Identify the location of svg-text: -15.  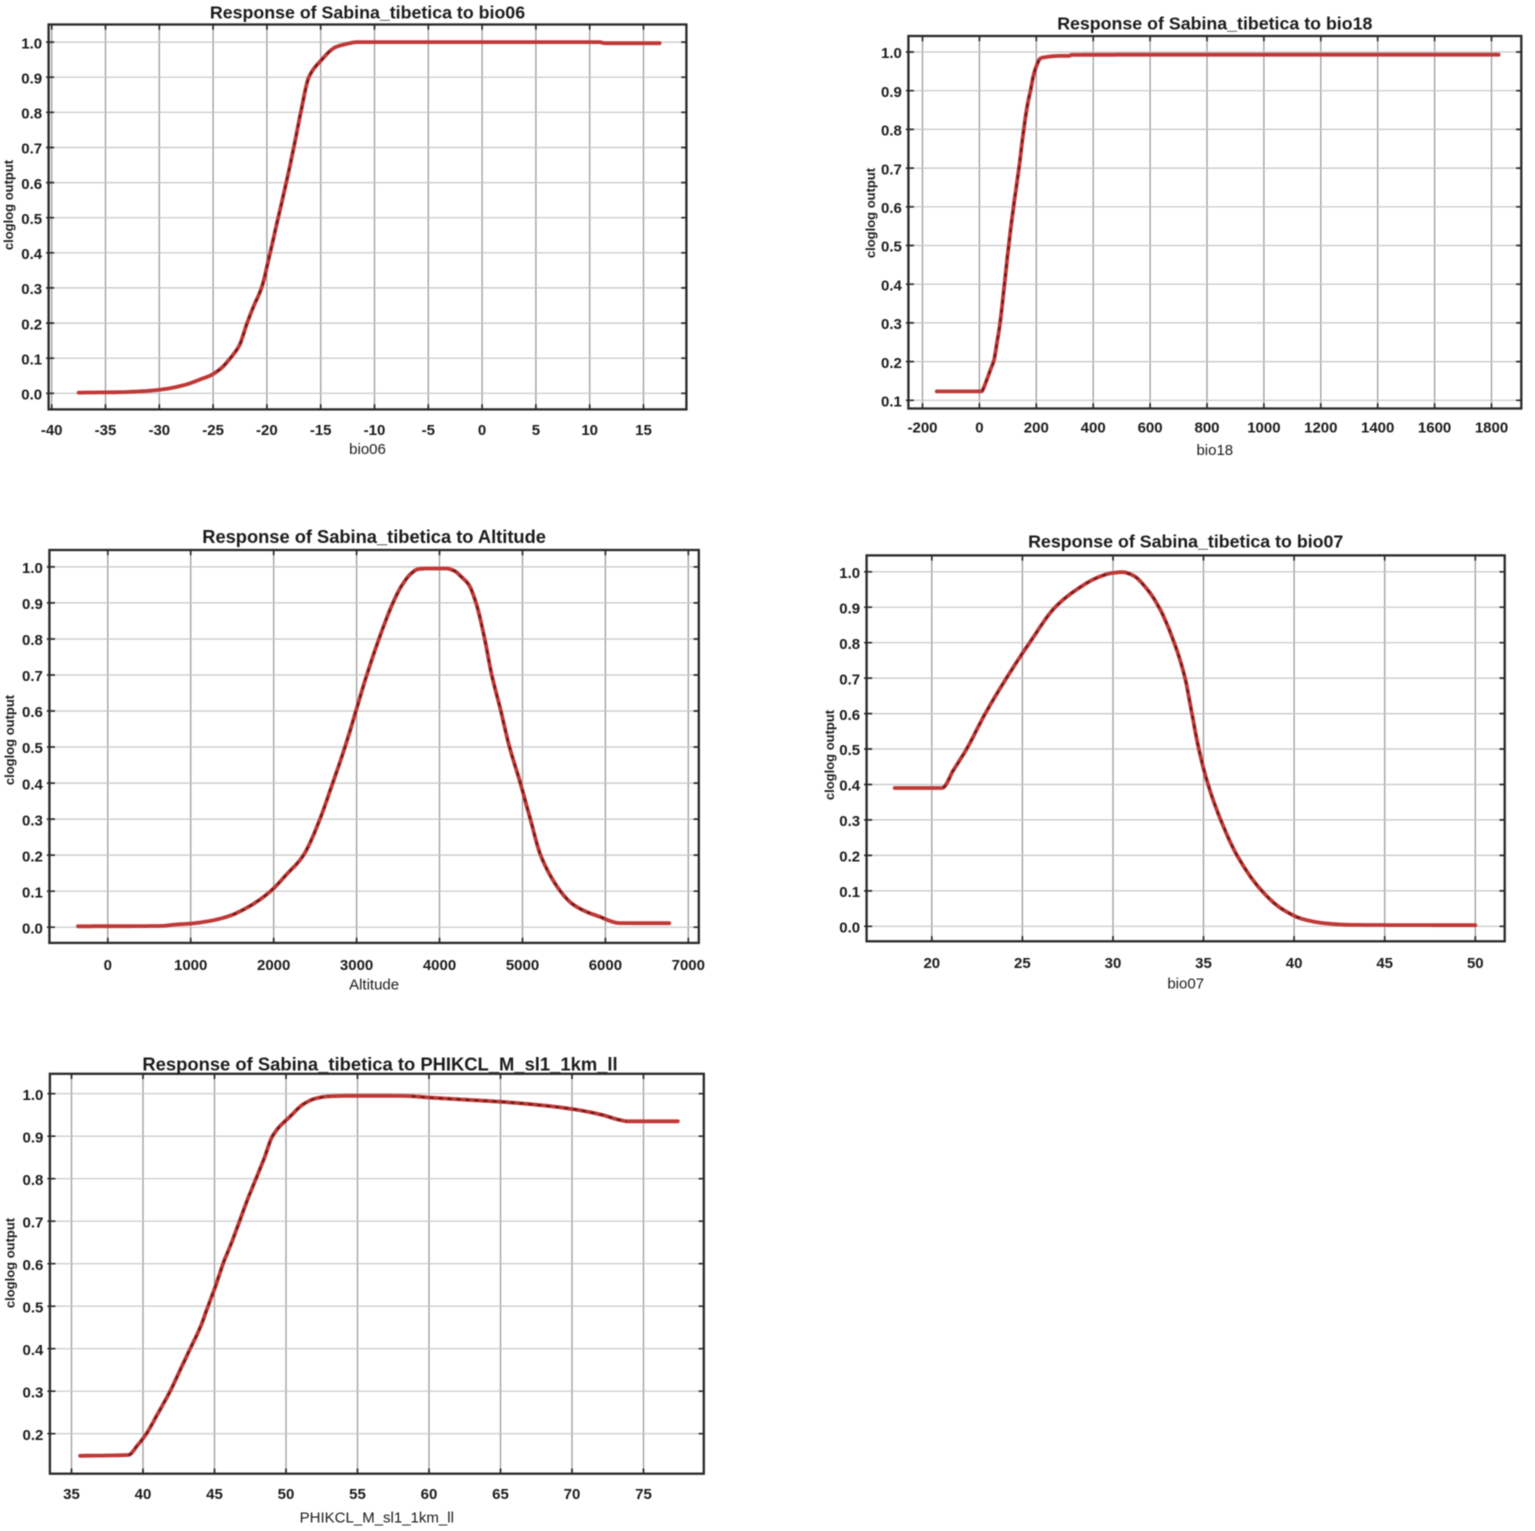
(321, 430).